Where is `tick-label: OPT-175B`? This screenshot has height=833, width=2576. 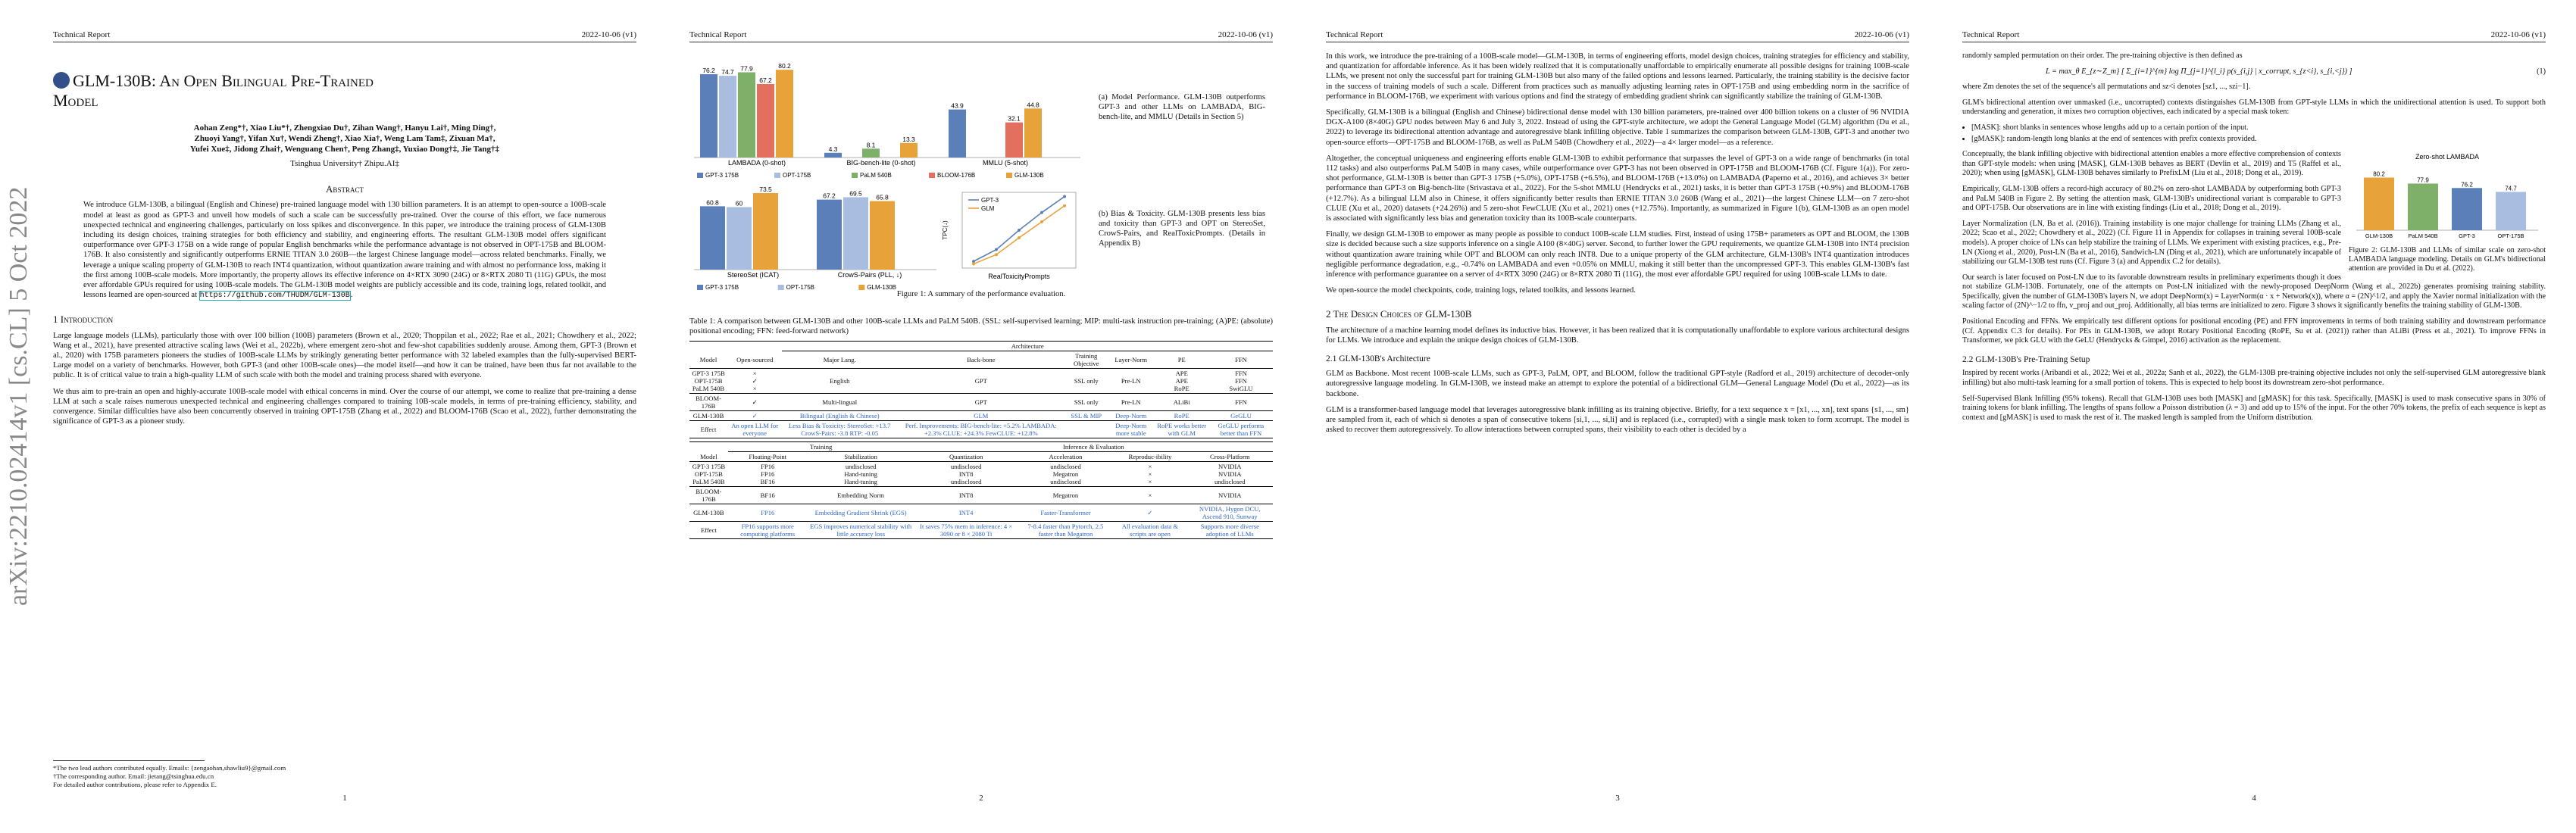
tick-label: OPT-175B is located at coordinates (2510, 236).